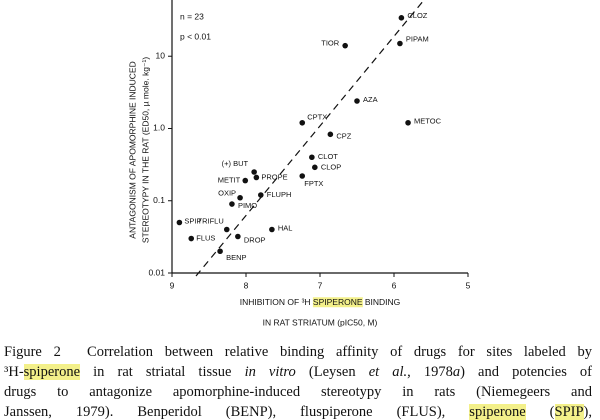 The image size is (600, 420). What do you see at coordinates (192, 16) in the screenshot?
I see `annotation: n = 23` at bounding box center [192, 16].